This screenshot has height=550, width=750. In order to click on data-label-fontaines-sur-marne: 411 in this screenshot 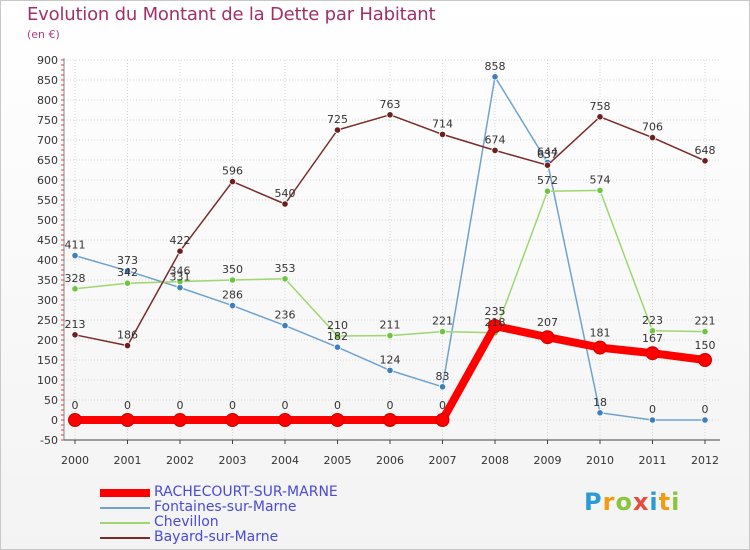, I will do `click(75, 245)`.